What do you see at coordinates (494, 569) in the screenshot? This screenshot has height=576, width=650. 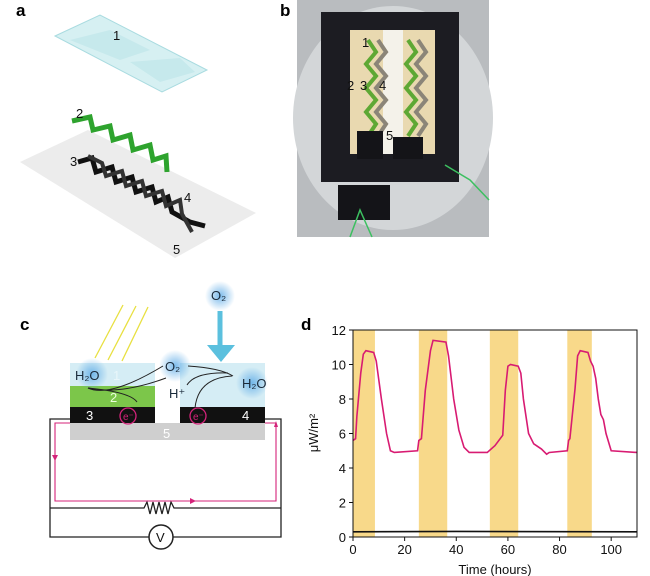 I see `x-axis-label: Time (hours)` at bounding box center [494, 569].